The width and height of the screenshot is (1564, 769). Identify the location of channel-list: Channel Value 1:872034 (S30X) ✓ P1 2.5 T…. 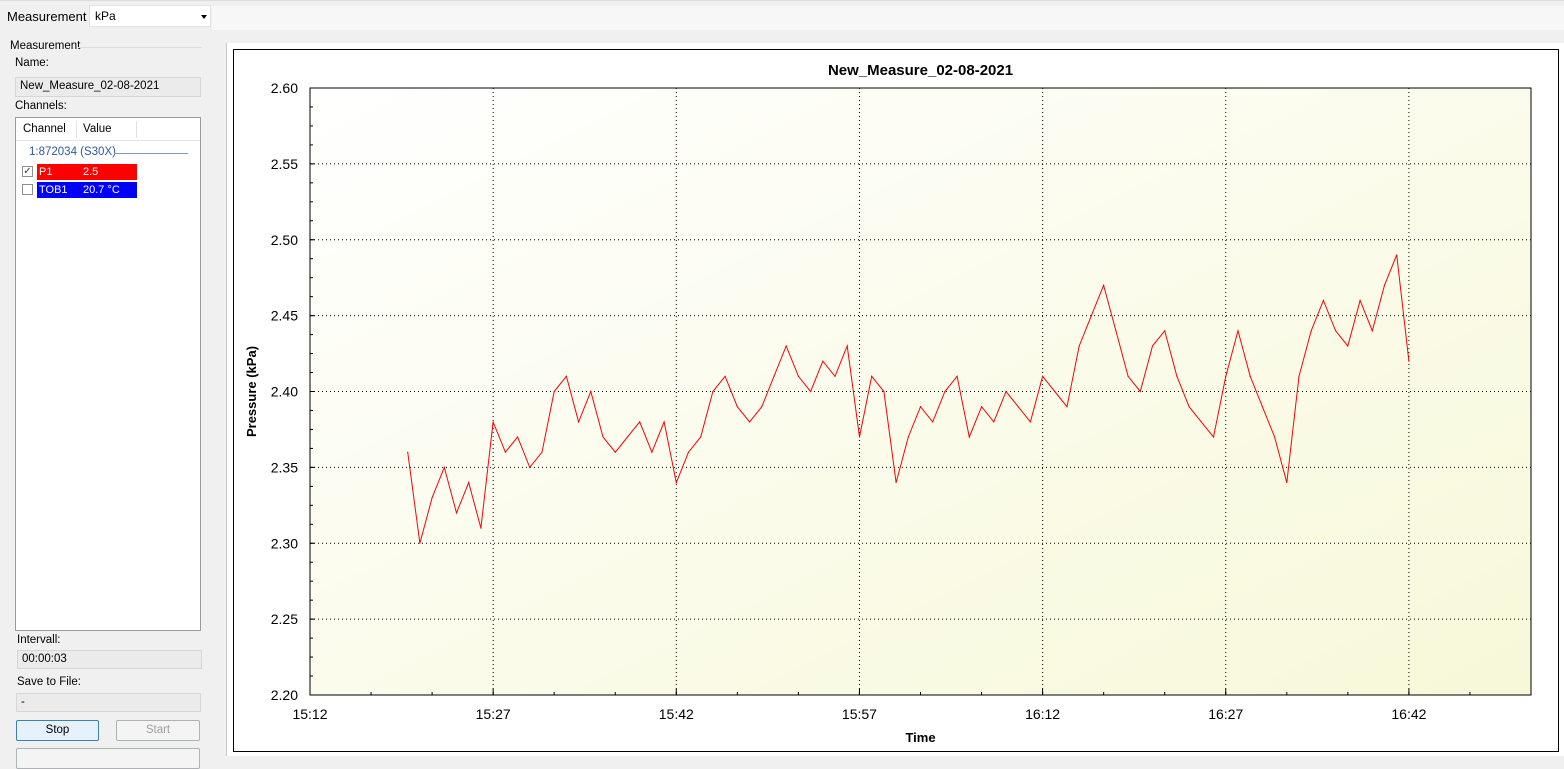
(108, 374).